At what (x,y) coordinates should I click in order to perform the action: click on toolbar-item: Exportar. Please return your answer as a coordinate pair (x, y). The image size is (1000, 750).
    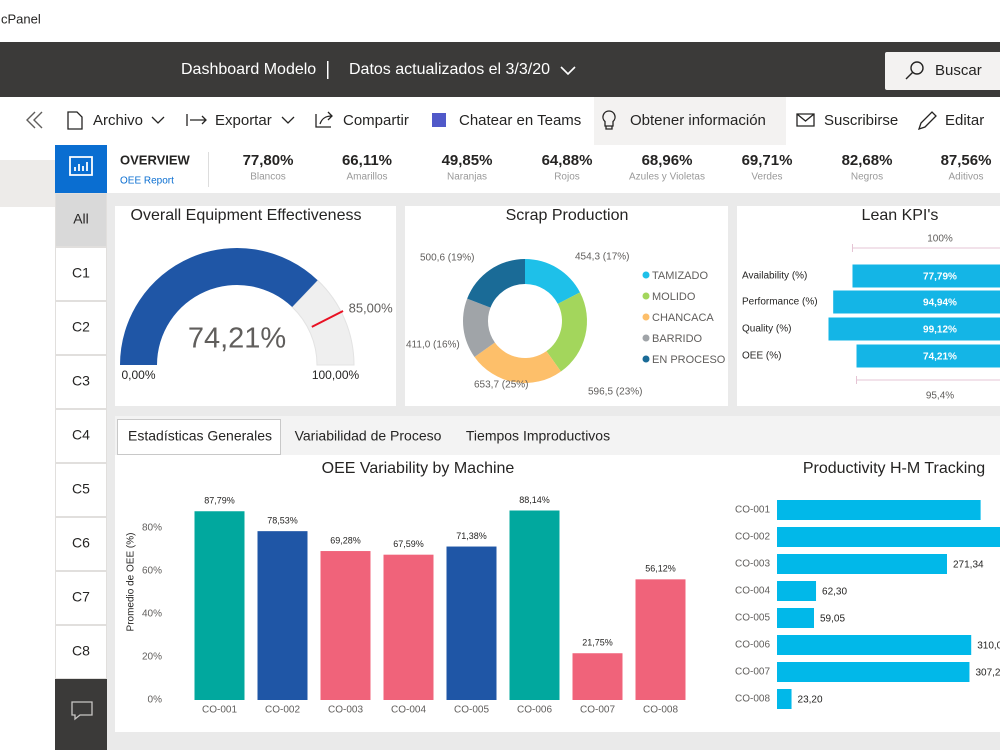
    Looking at the image, I should click on (243, 120).